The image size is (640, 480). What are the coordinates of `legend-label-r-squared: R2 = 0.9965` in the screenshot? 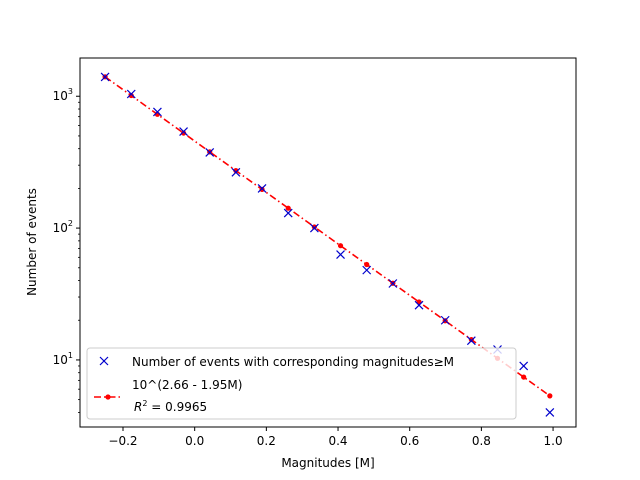 It's located at (170, 406).